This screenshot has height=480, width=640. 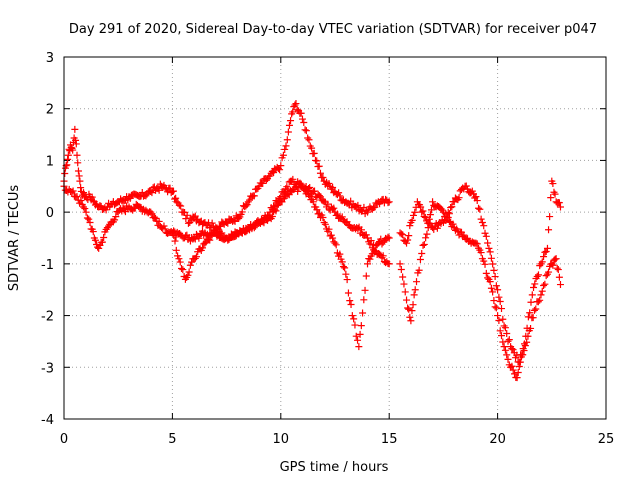 What do you see at coordinates (47, 317) in the screenshot?
I see `y-tick-label: -2` at bounding box center [47, 317].